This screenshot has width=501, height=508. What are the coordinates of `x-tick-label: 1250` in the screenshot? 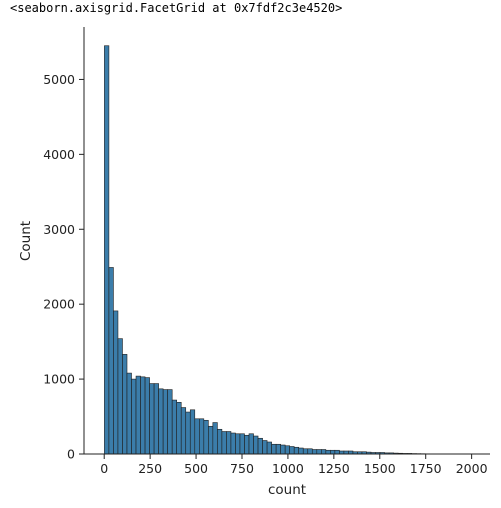 It's located at (334, 468).